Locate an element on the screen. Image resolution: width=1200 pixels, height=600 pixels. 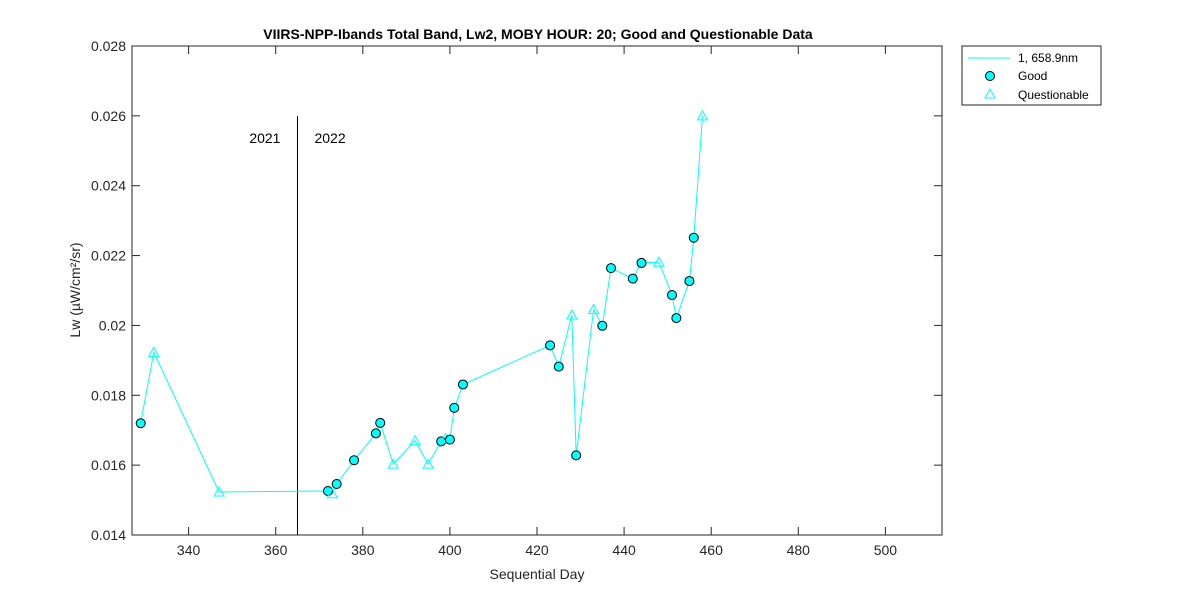
y-tick-label: 0.02 is located at coordinates (112, 325).